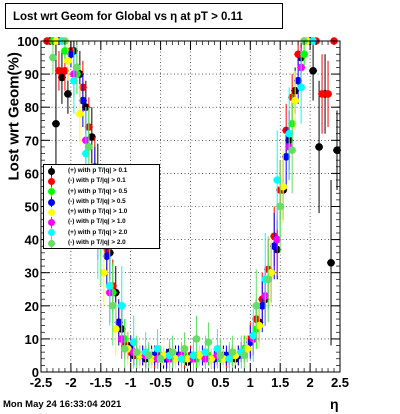 This screenshot has width=400, height=414. I want to click on legend-label: (-) with p T/|q| > 2.0, so click(97, 243).